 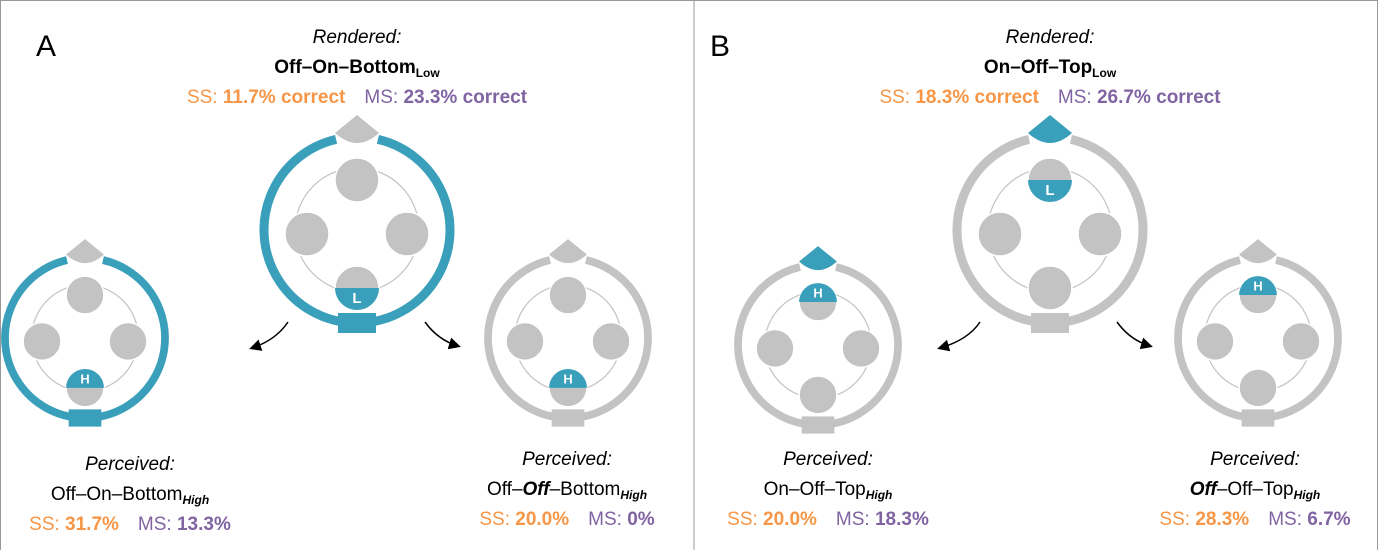 What do you see at coordinates (284, 97) in the screenshot?
I see `ss-value: 11.7% correct` at bounding box center [284, 97].